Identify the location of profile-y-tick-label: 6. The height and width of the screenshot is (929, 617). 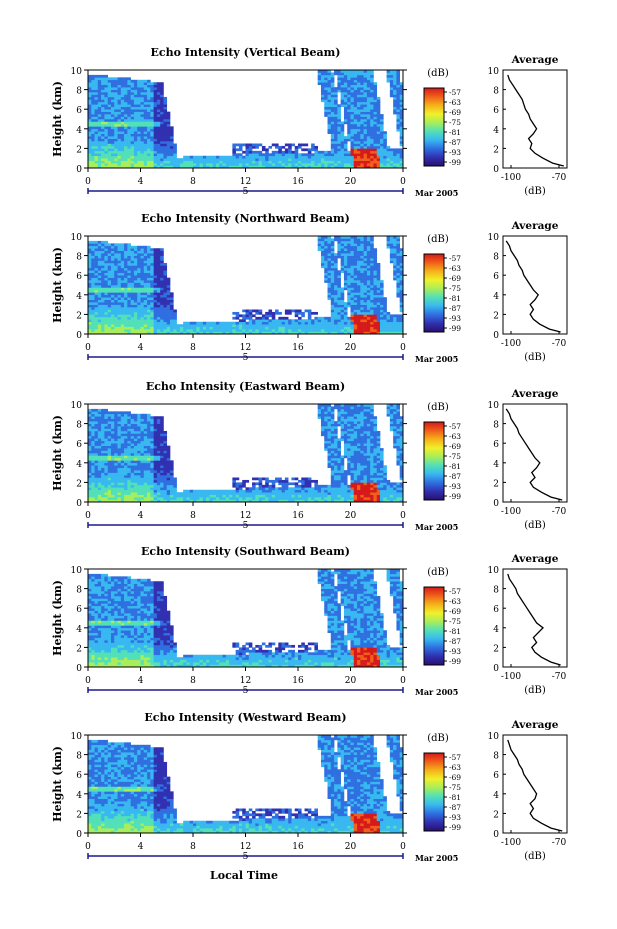
(496, 277).